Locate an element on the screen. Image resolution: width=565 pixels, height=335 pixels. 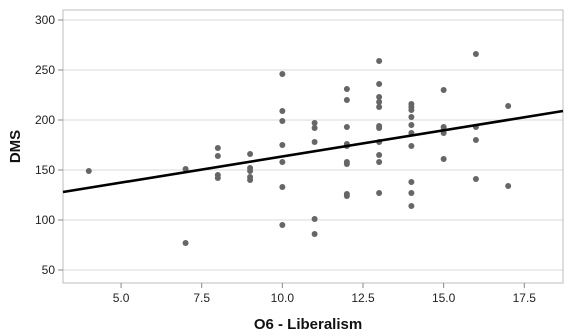
x-tick-label: 10.0 is located at coordinates (283, 298).